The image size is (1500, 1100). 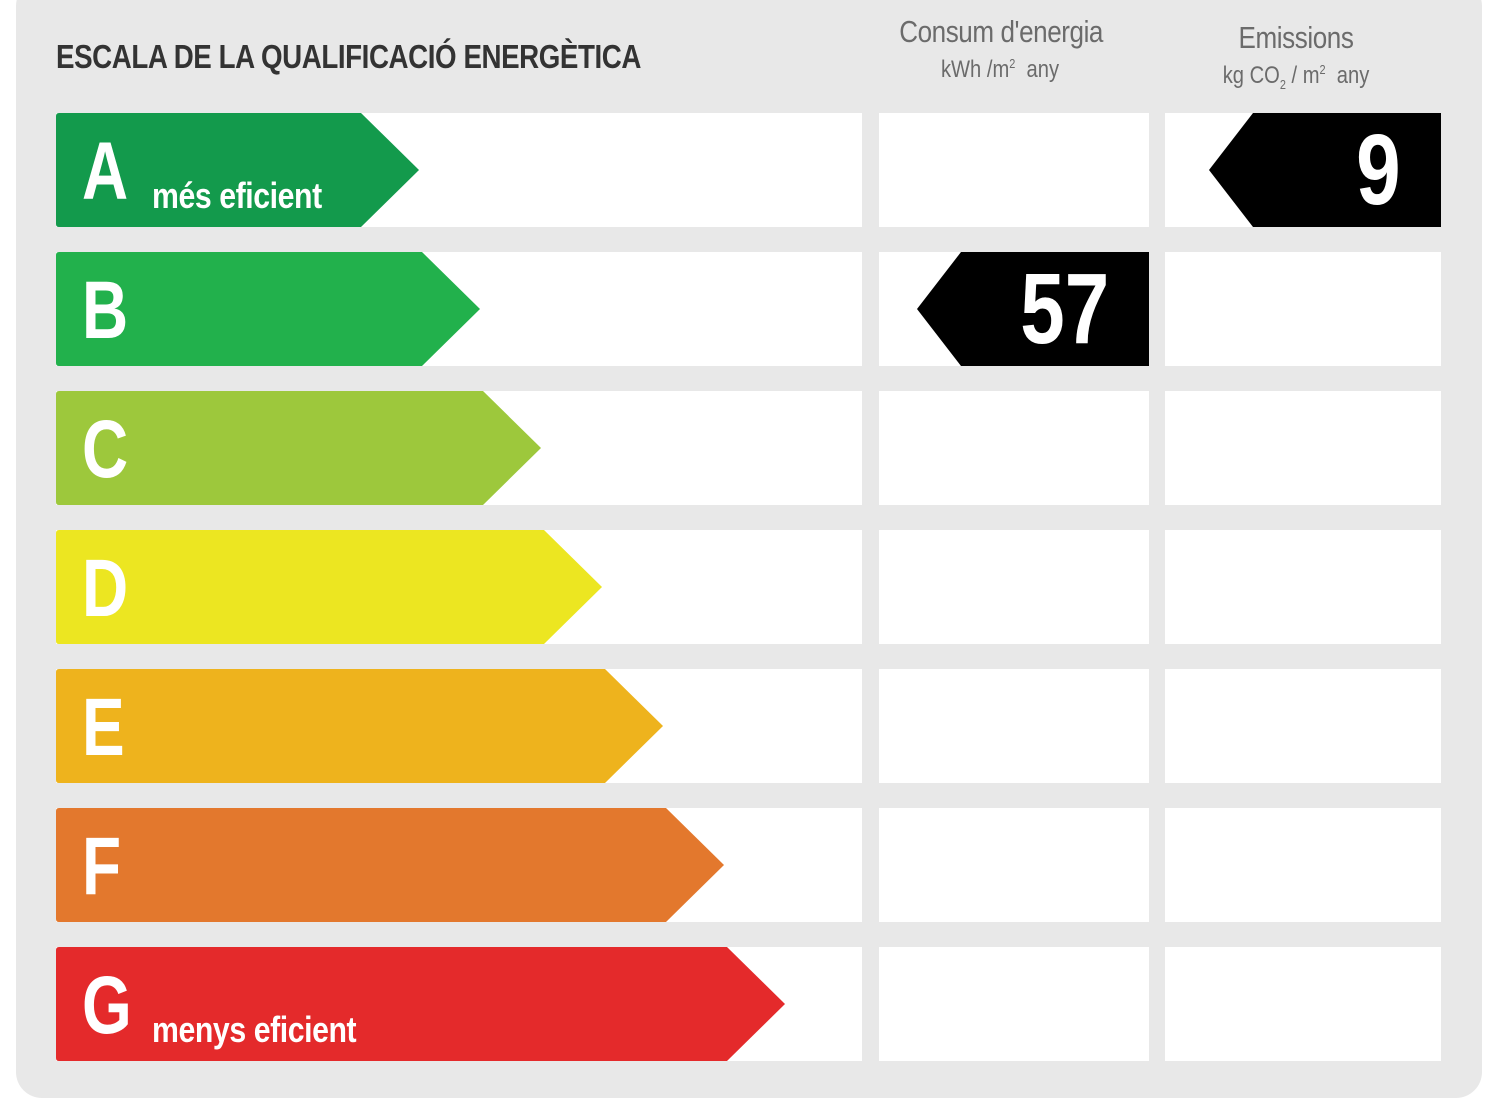 I want to click on consumption-cell-a, so click(x=1014, y=170).